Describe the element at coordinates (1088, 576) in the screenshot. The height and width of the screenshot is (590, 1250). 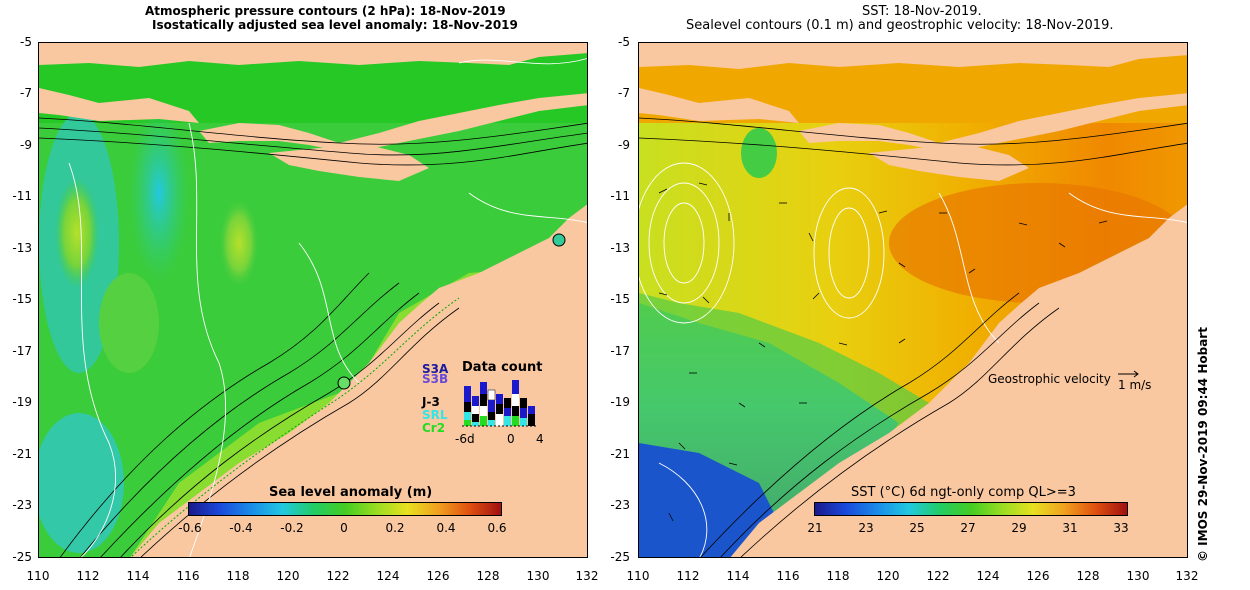
I see `right-xtick: 128` at that location.